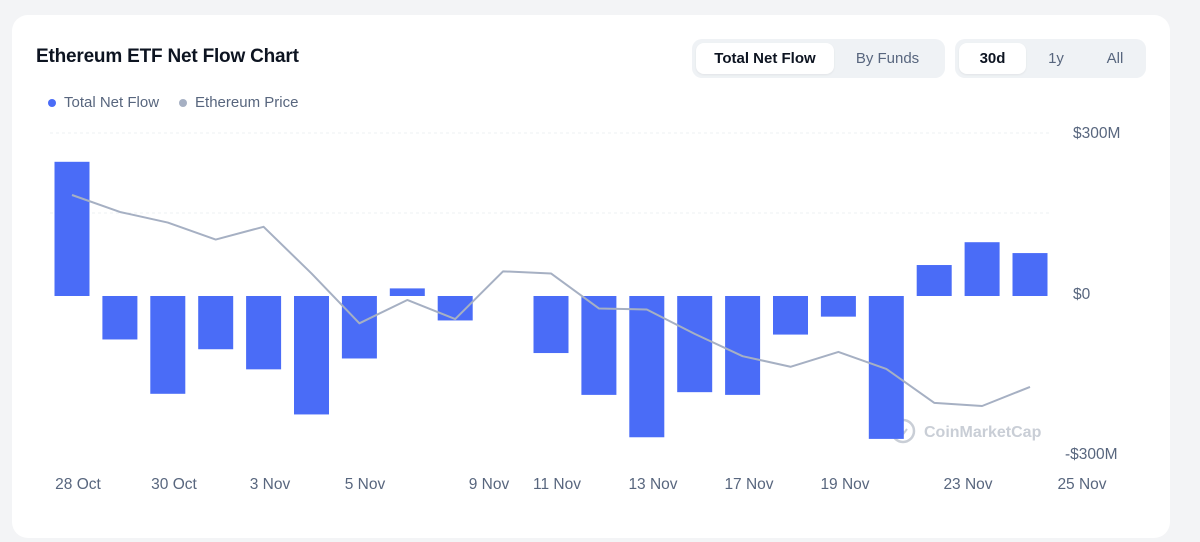  What do you see at coordinates (52, 102) in the screenshot?
I see `net-flow-dot-icon` at bounding box center [52, 102].